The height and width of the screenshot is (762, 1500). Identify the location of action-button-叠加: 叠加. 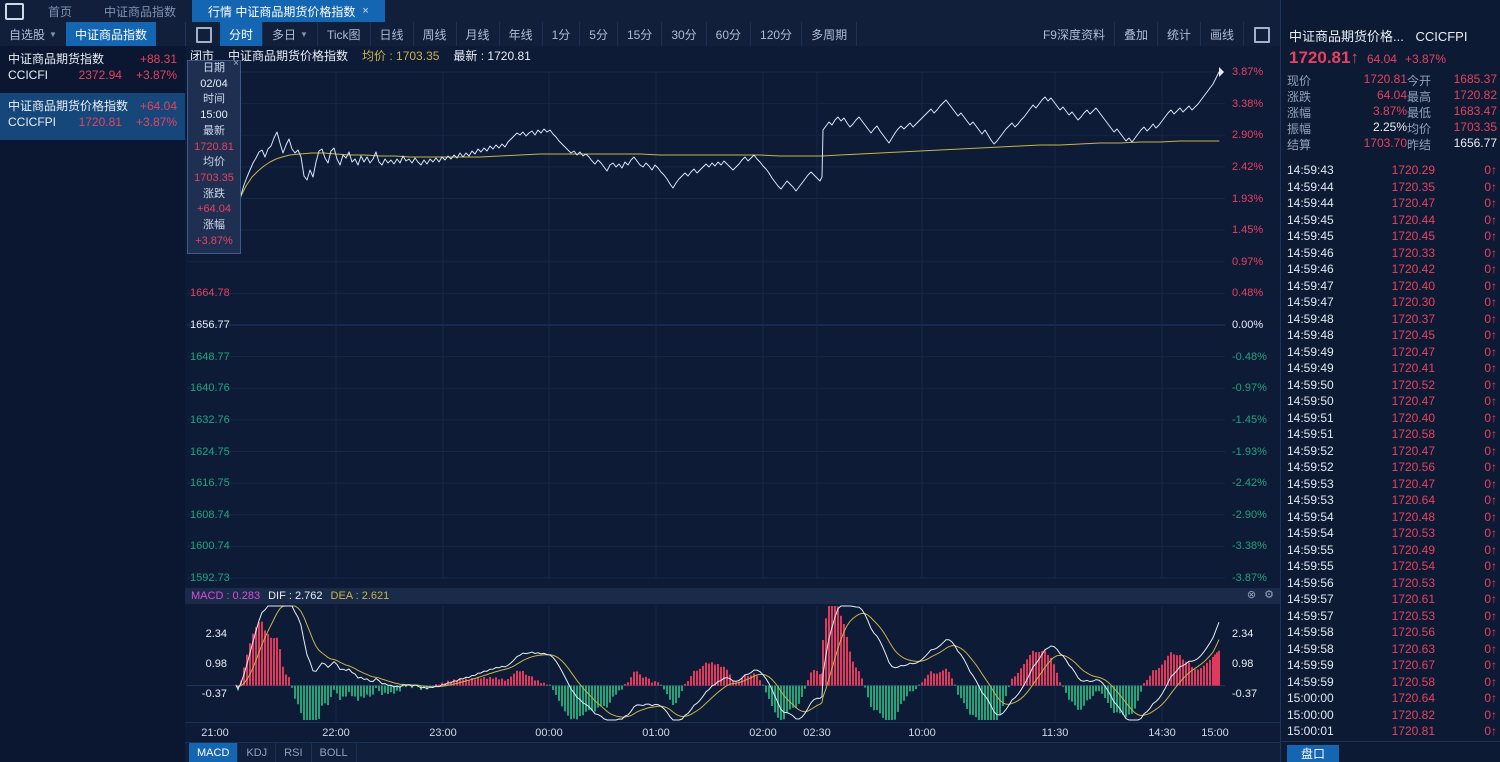
(1136, 34).